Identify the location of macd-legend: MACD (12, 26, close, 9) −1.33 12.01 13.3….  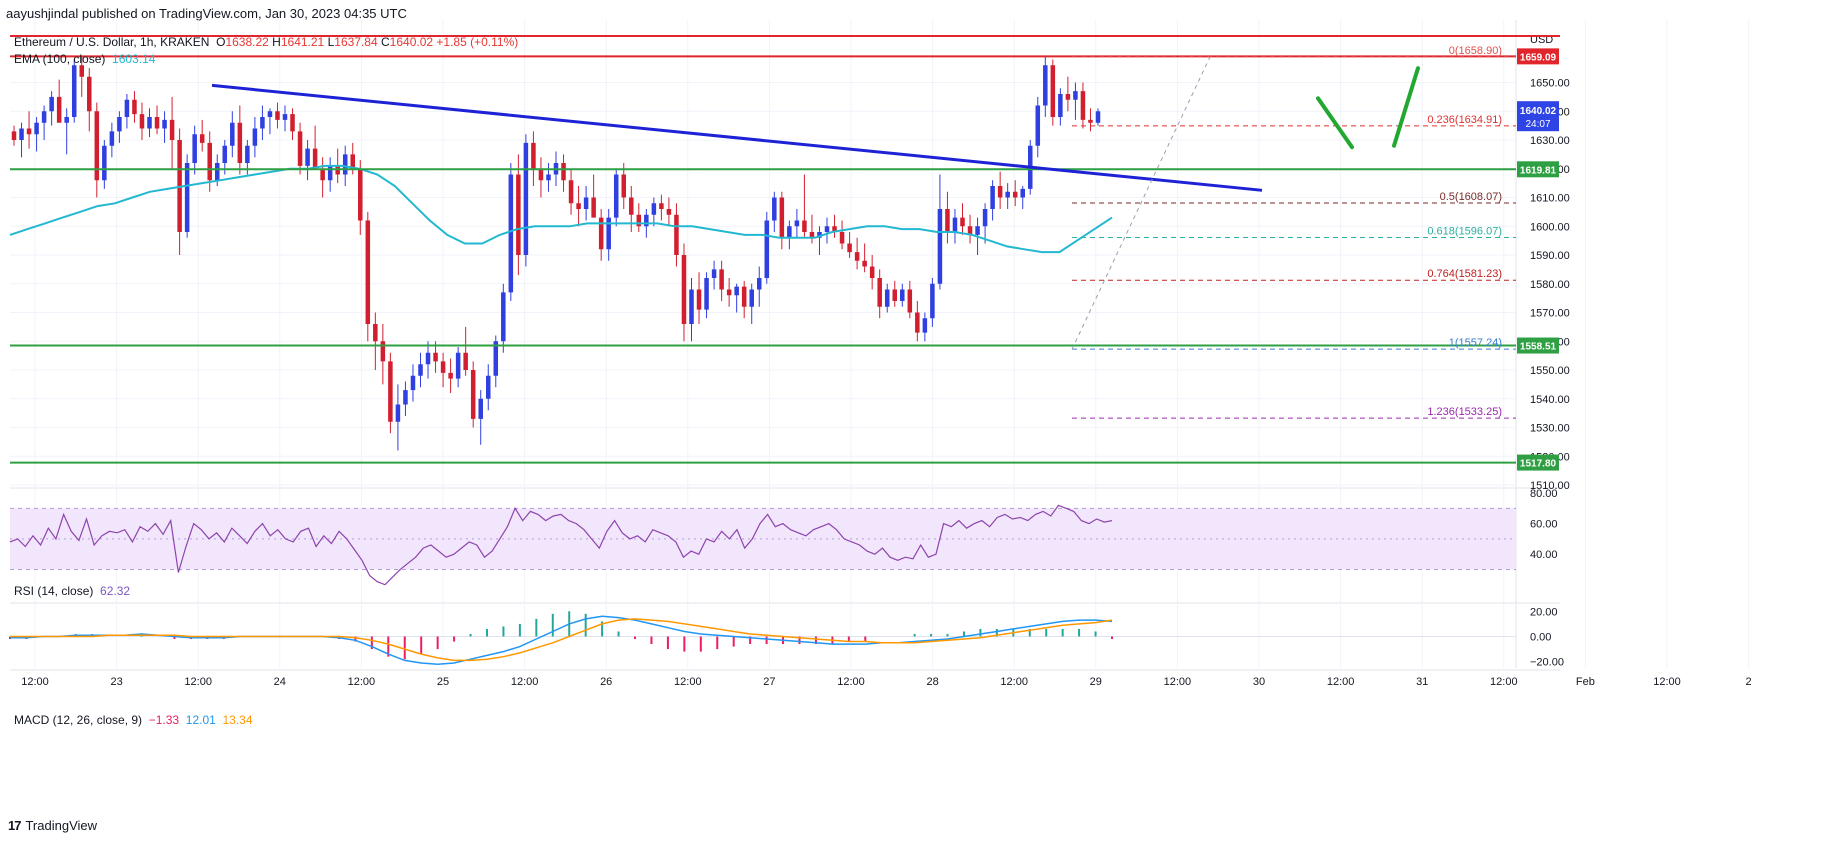
(133, 720).